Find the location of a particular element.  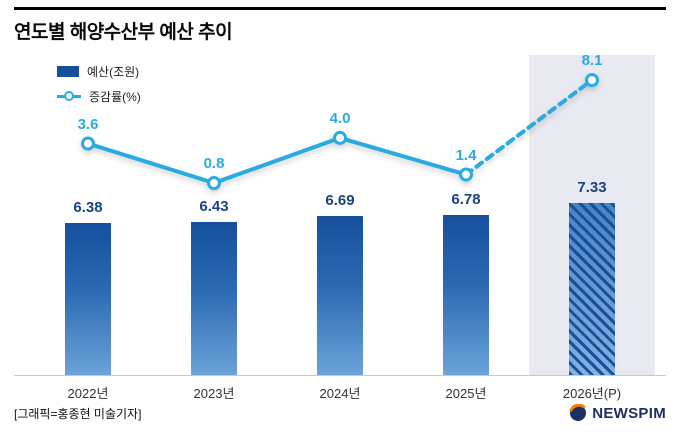

x-axis-label: 2022년 is located at coordinates (88, 393).